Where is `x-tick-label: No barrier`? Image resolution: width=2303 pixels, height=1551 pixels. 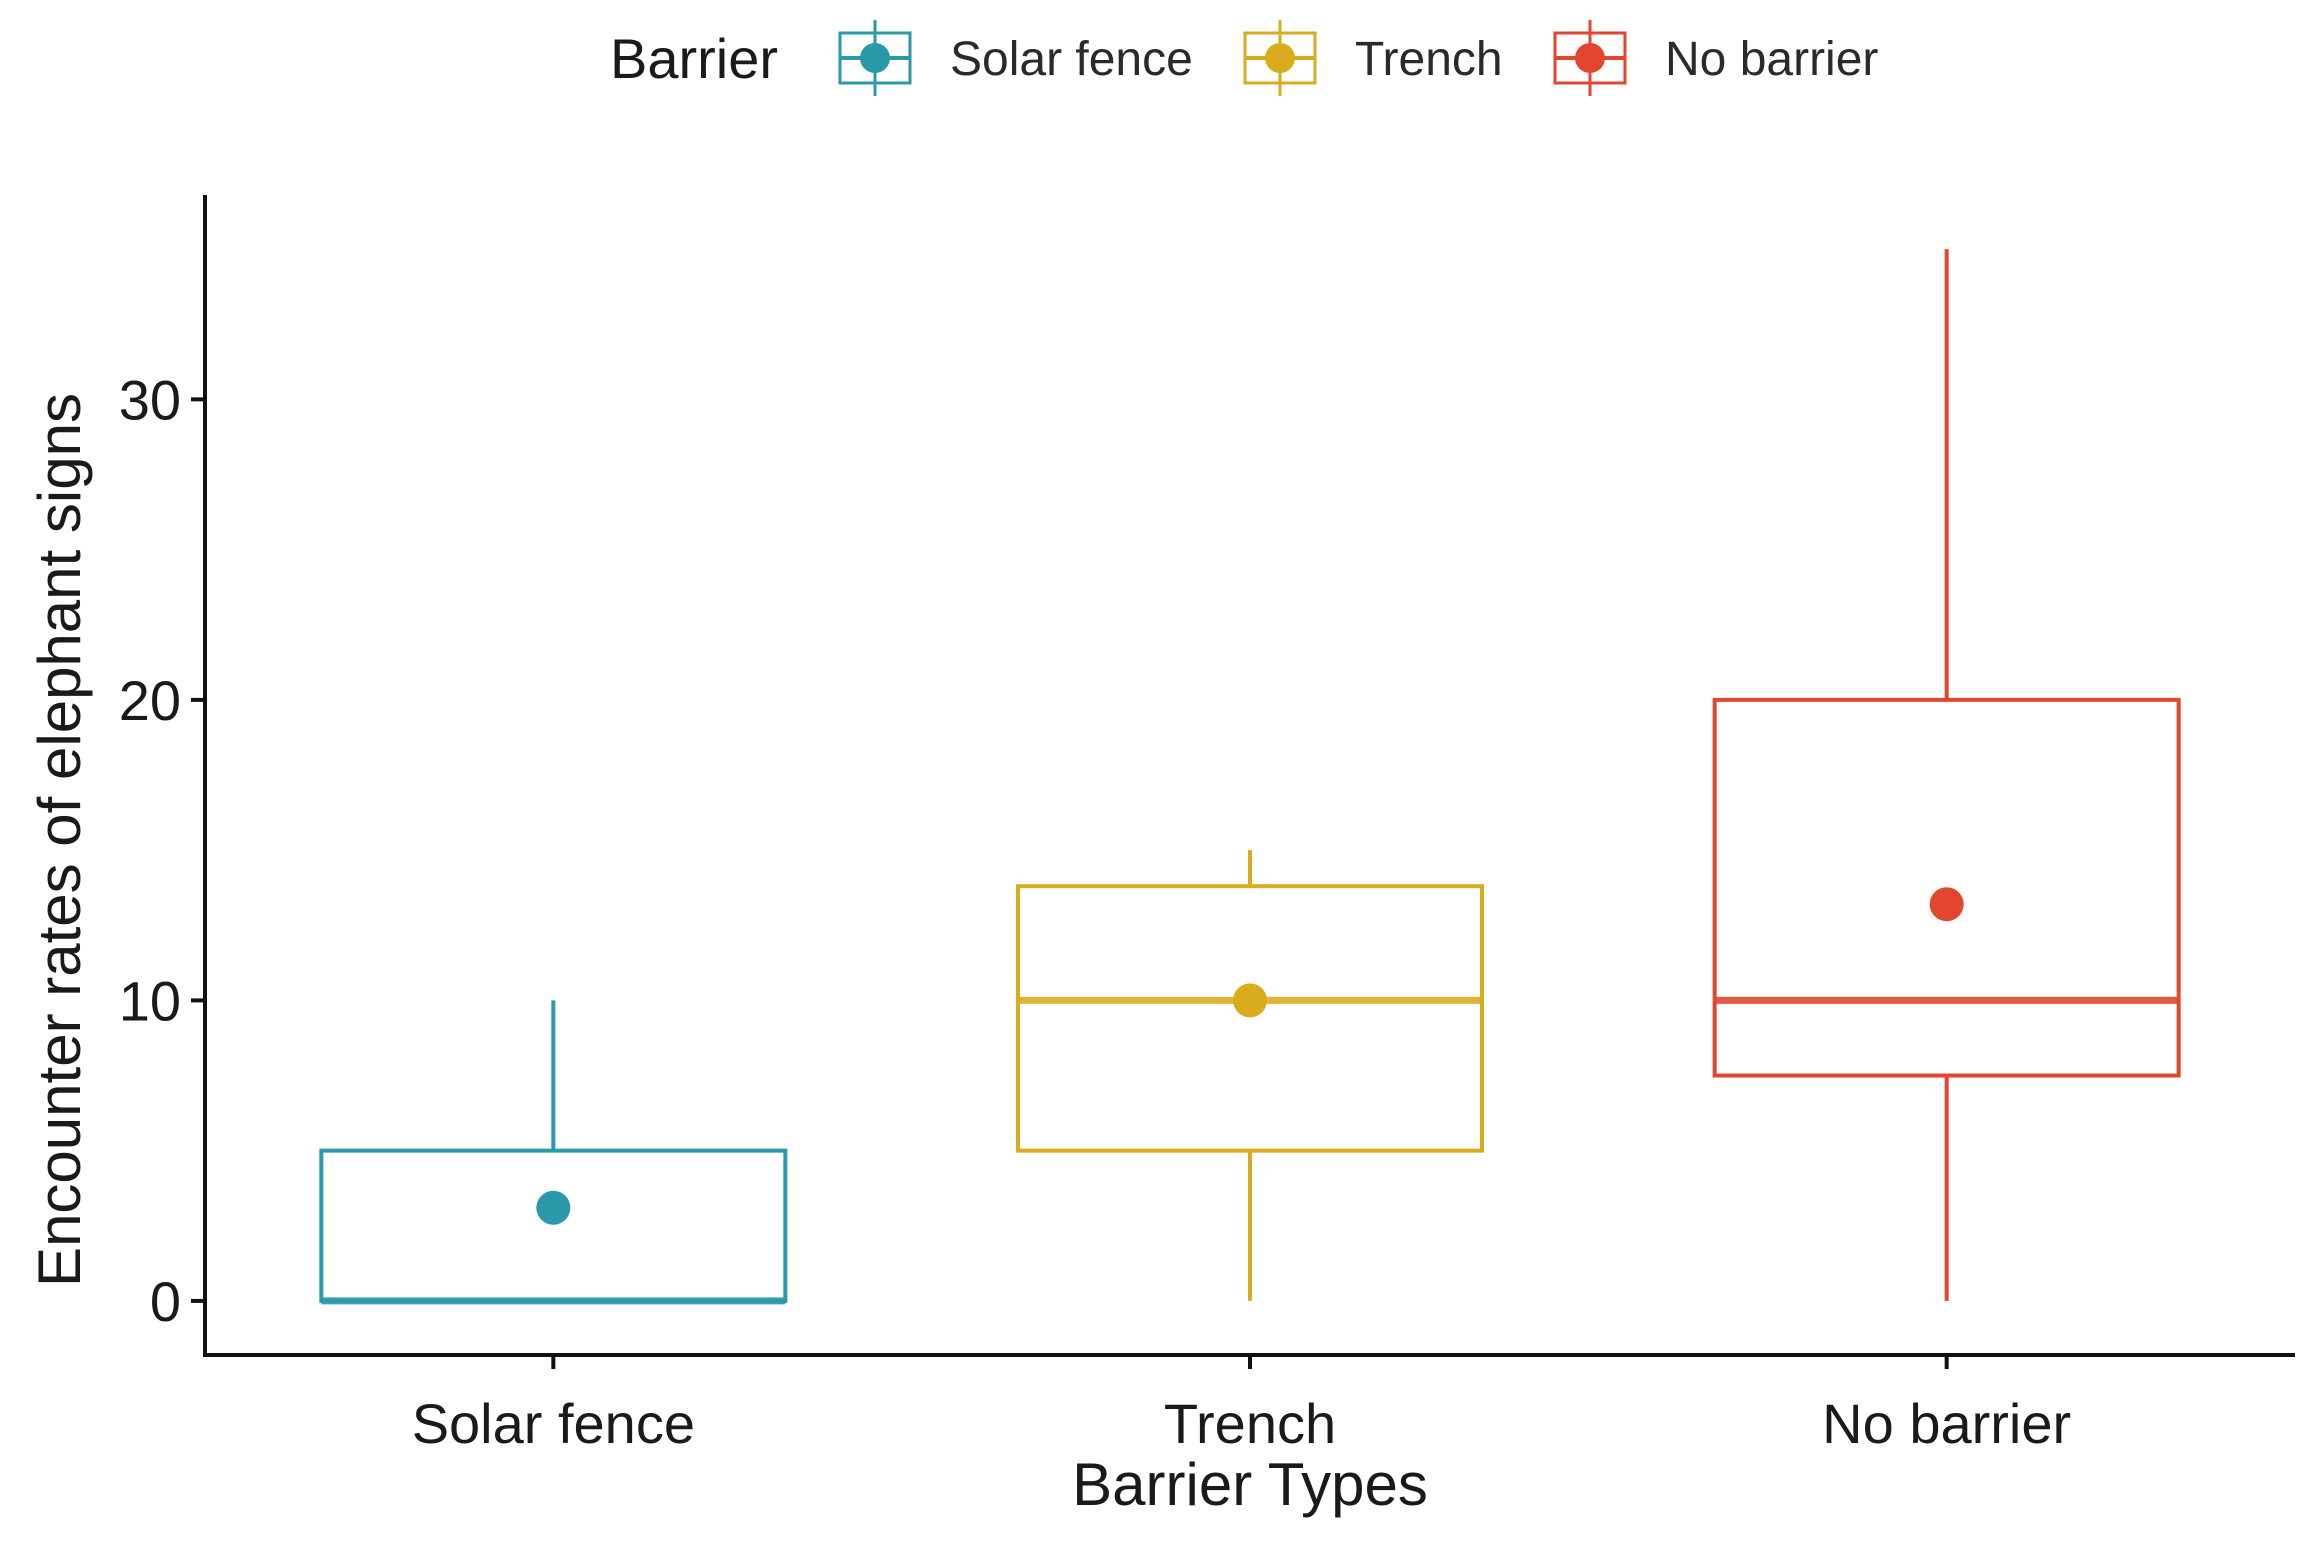 x-tick-label: No barrier is located at coordinates (1946, 1423).